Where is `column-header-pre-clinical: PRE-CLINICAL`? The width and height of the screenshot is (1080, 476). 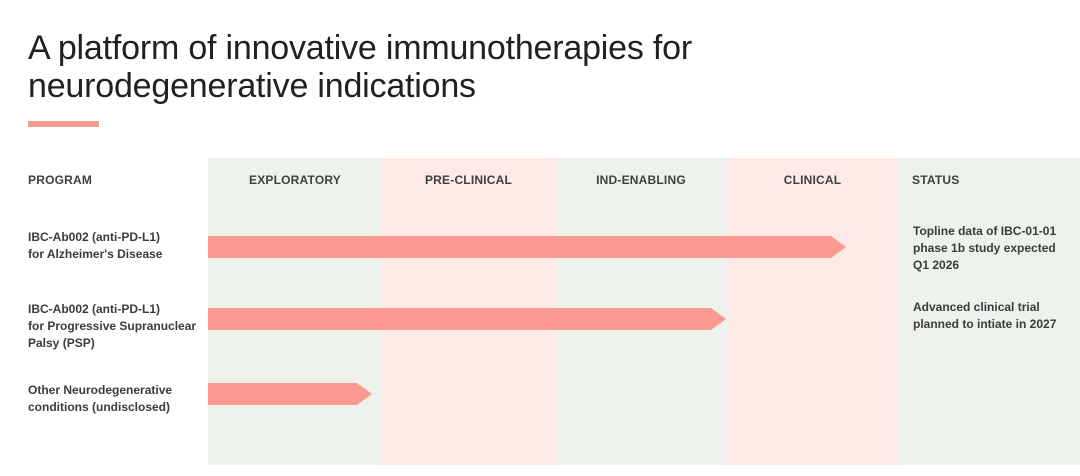
column-header-pre-clinical: PRE-CLINICAL is located at coordinates (468, 180).